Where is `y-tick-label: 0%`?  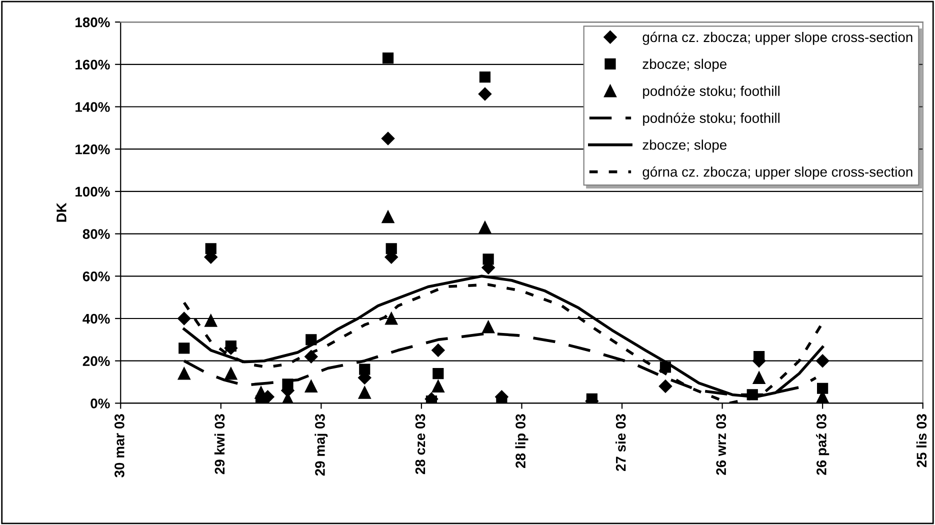 y-tick-label: 0% is located at coordinates (100, 403).